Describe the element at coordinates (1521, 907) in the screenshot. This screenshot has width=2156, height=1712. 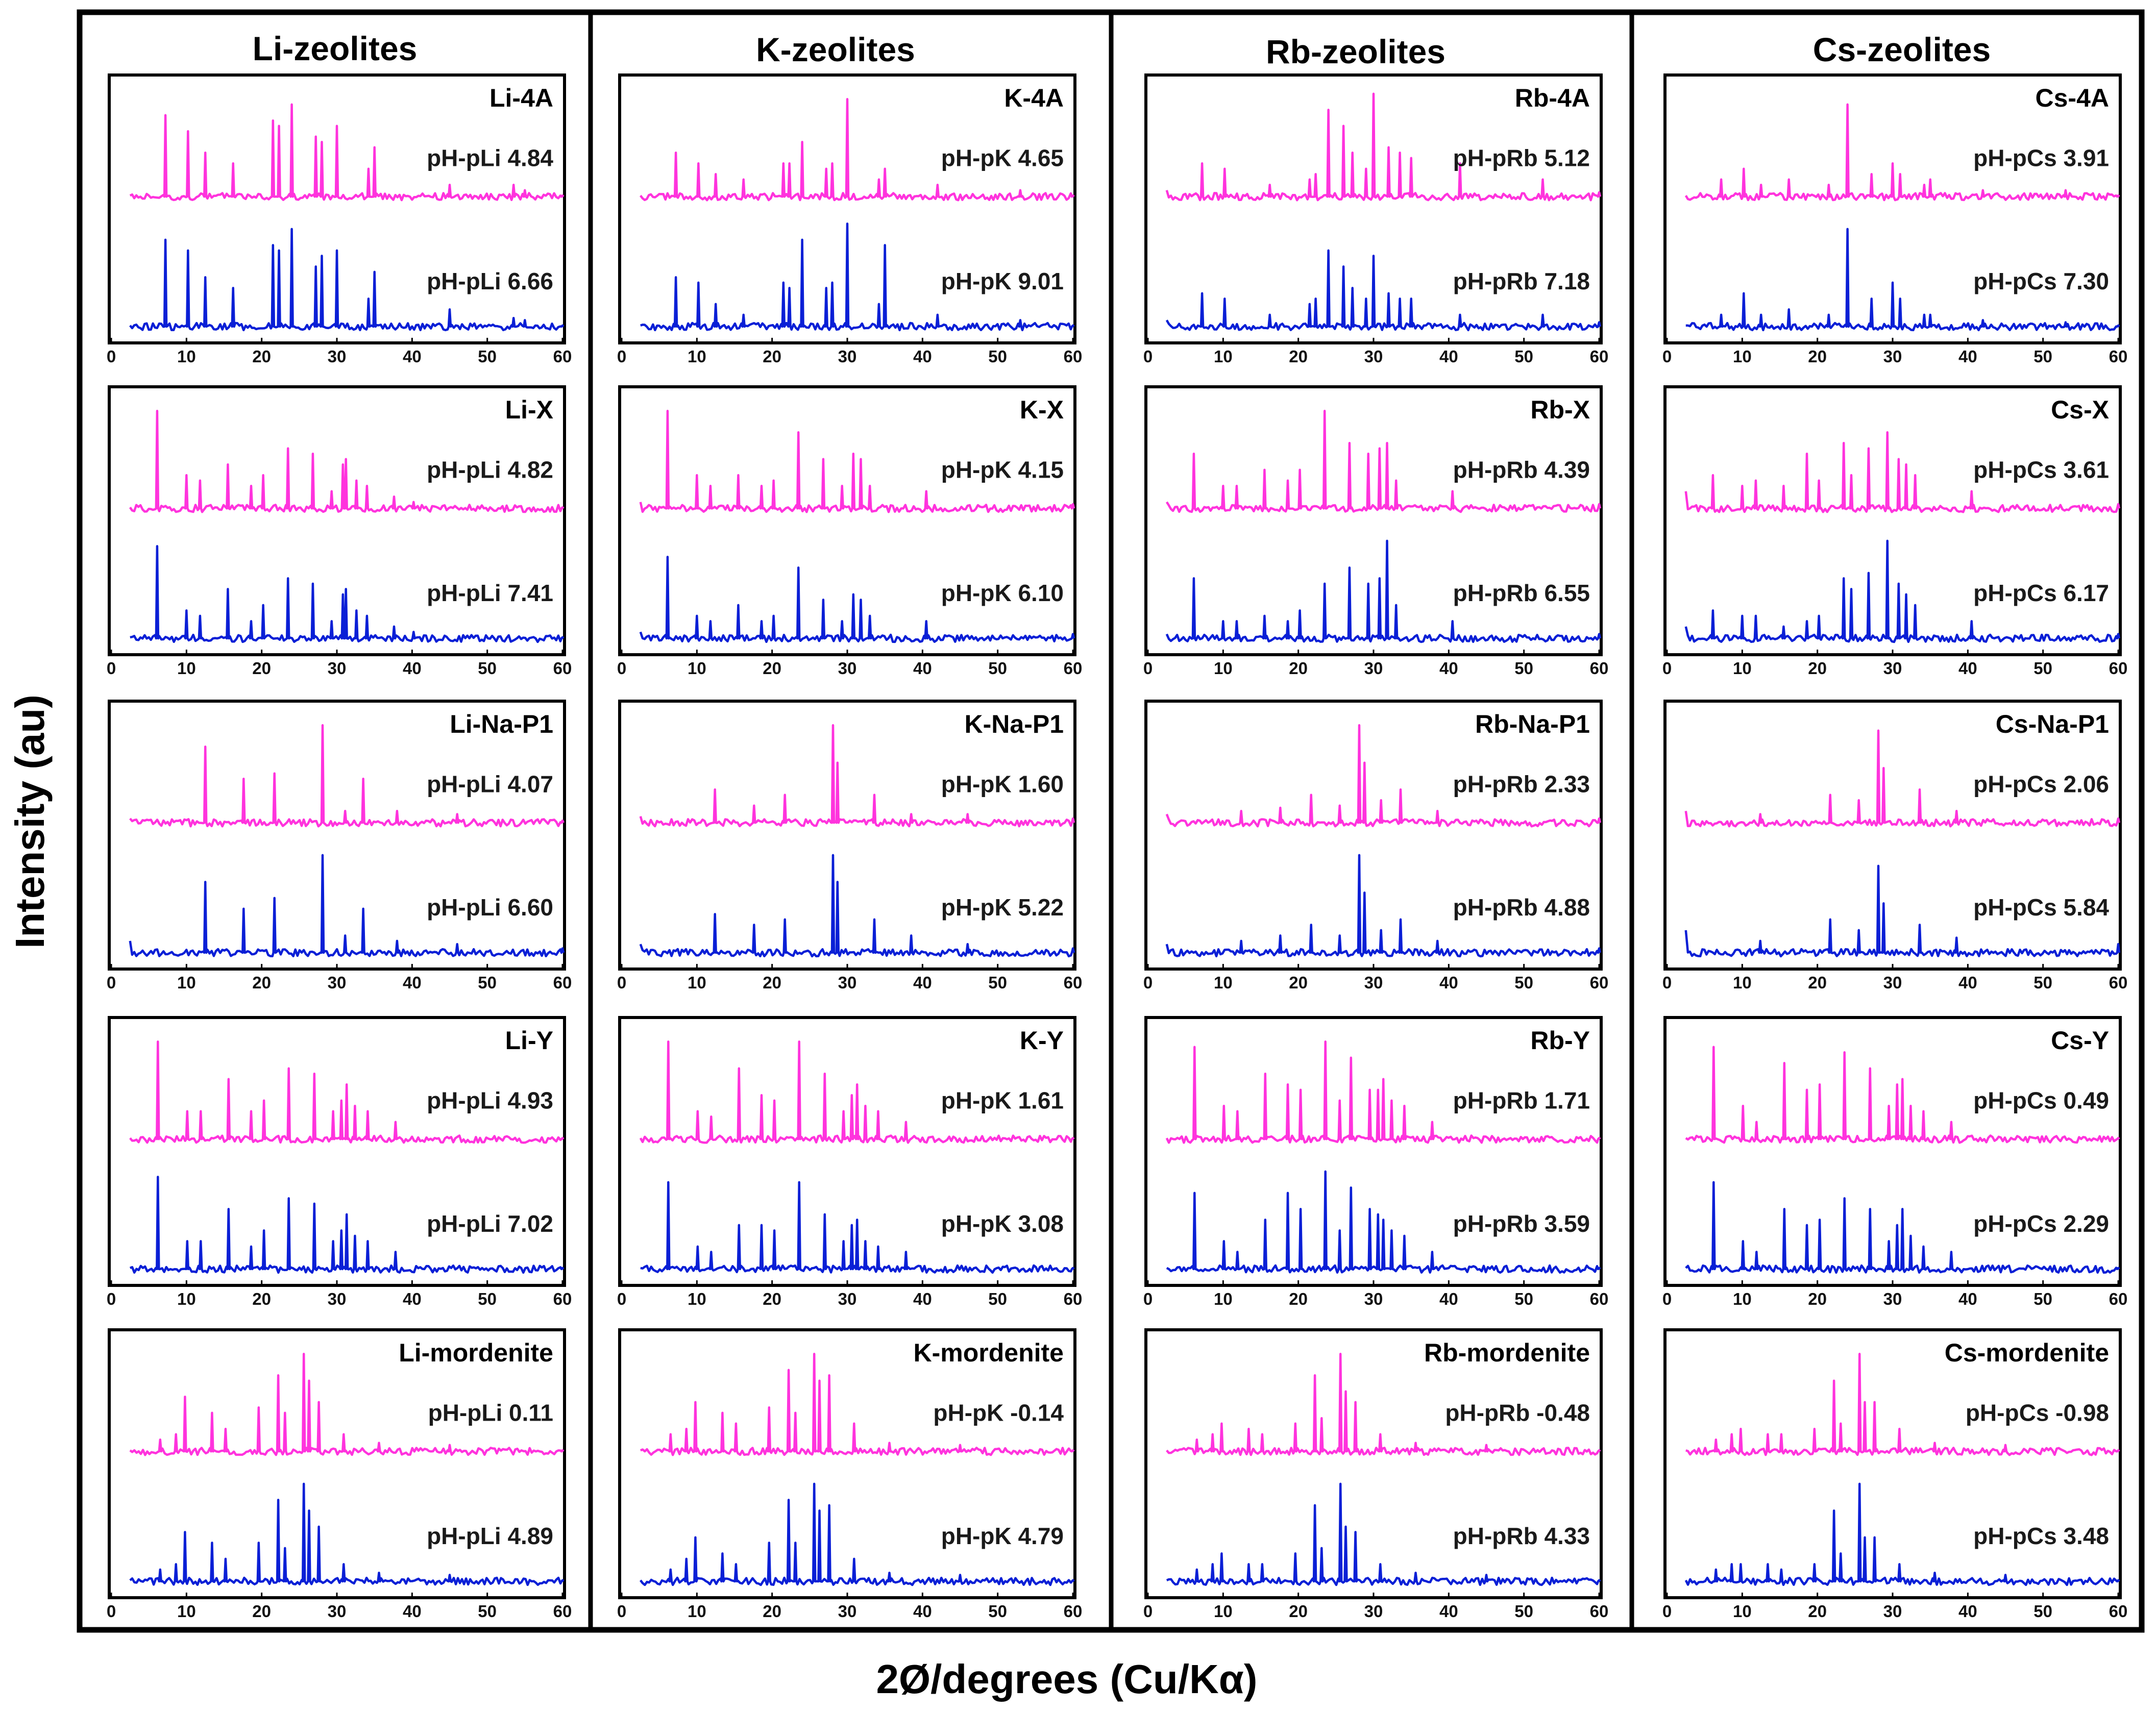
I see `lower-ph-label: pH-pRb 4.88` at that location.